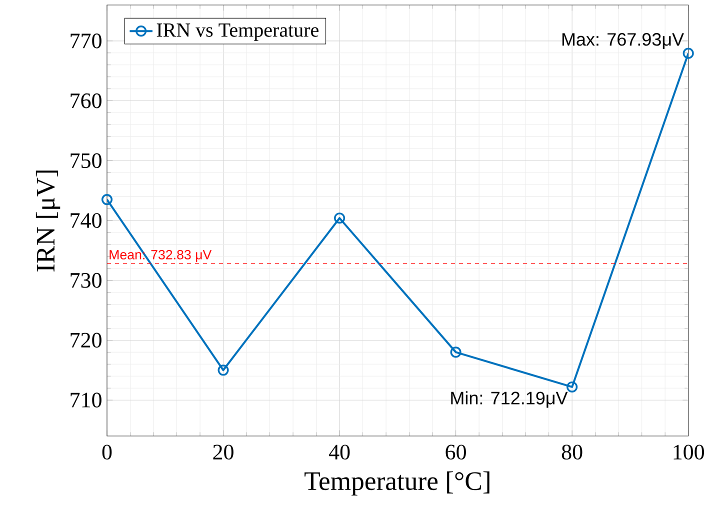  Describe the element at coordinates (689, 452) in the screenshot. I see `x-tick-label: 100` at that location.